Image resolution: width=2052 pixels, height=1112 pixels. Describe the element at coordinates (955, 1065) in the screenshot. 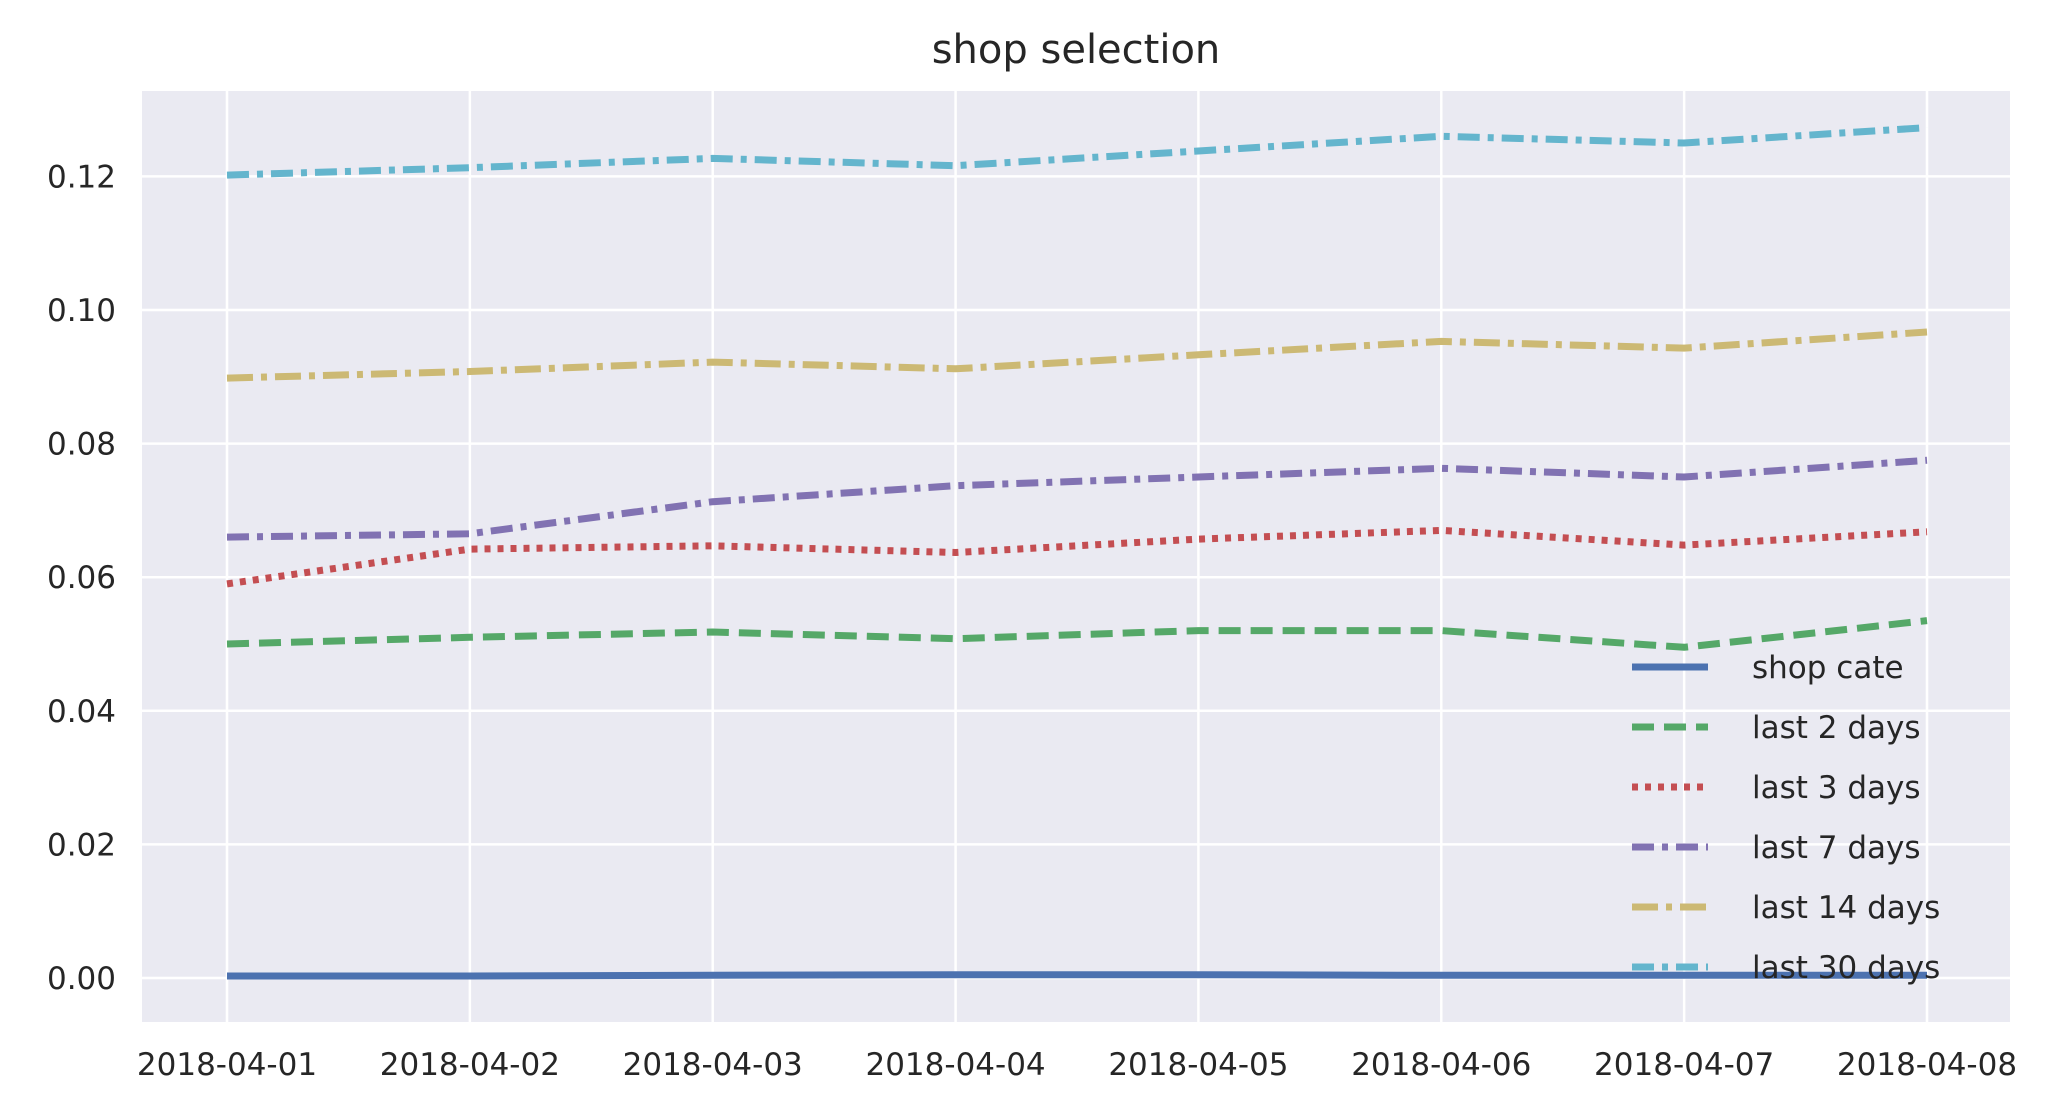

I see `x-tick-label: 2018-04-04` at that location.